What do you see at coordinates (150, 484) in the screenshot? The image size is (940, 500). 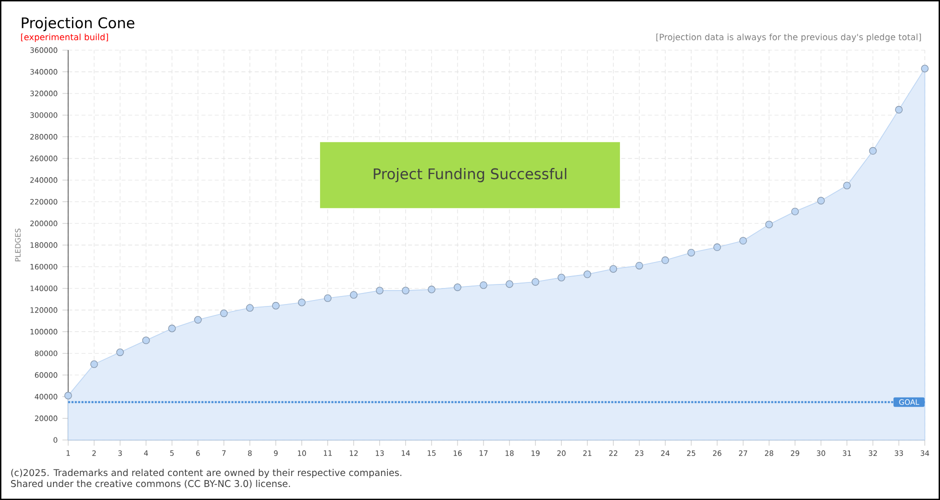 I see `text: Shared under the creative commons (CC BY-NC 3.0) license.` at bounding box center [150, 484].